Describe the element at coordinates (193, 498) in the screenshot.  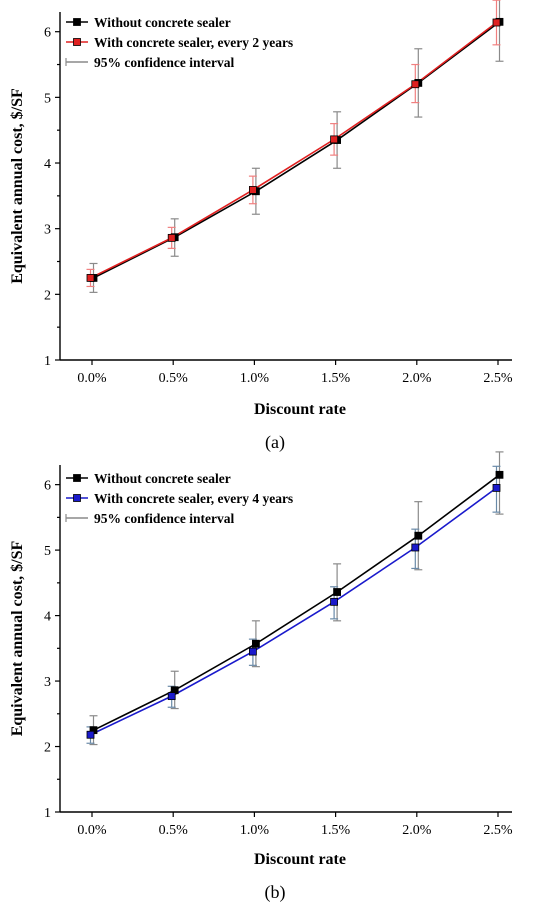
I see `legend-label: With concrete sealer, every 4 years` at that location.